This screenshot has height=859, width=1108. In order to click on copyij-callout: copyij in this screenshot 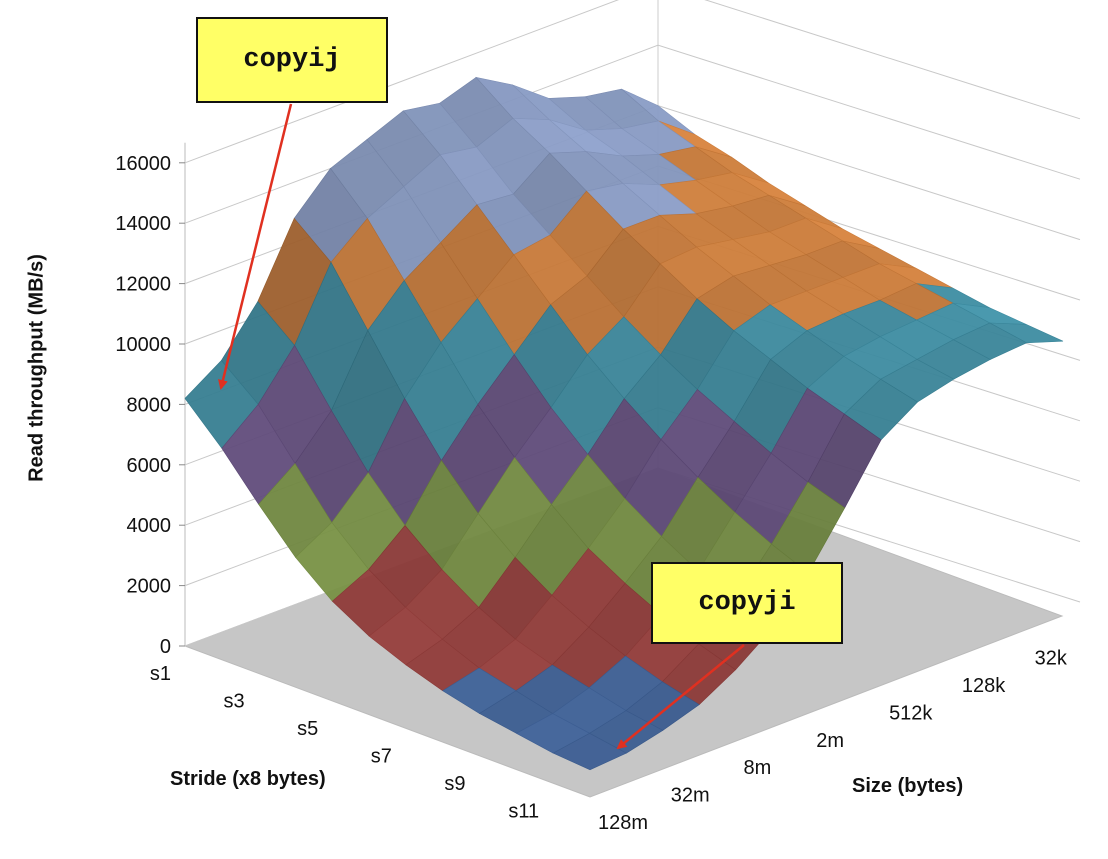, I will do `click(292, 60)`.